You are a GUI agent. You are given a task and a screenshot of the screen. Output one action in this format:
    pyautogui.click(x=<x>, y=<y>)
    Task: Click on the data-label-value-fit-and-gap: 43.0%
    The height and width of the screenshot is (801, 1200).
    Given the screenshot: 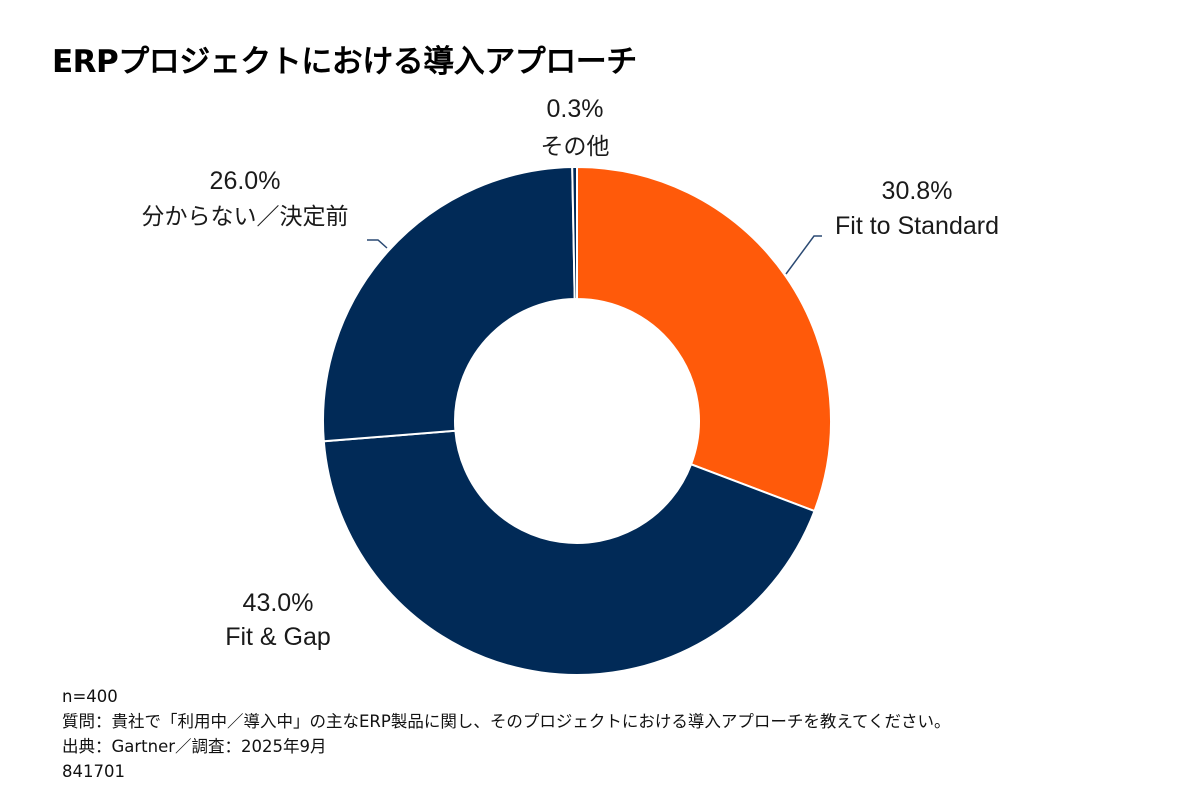 What is the action you would take?
    pyautogui.click(x=278, y=603)
    